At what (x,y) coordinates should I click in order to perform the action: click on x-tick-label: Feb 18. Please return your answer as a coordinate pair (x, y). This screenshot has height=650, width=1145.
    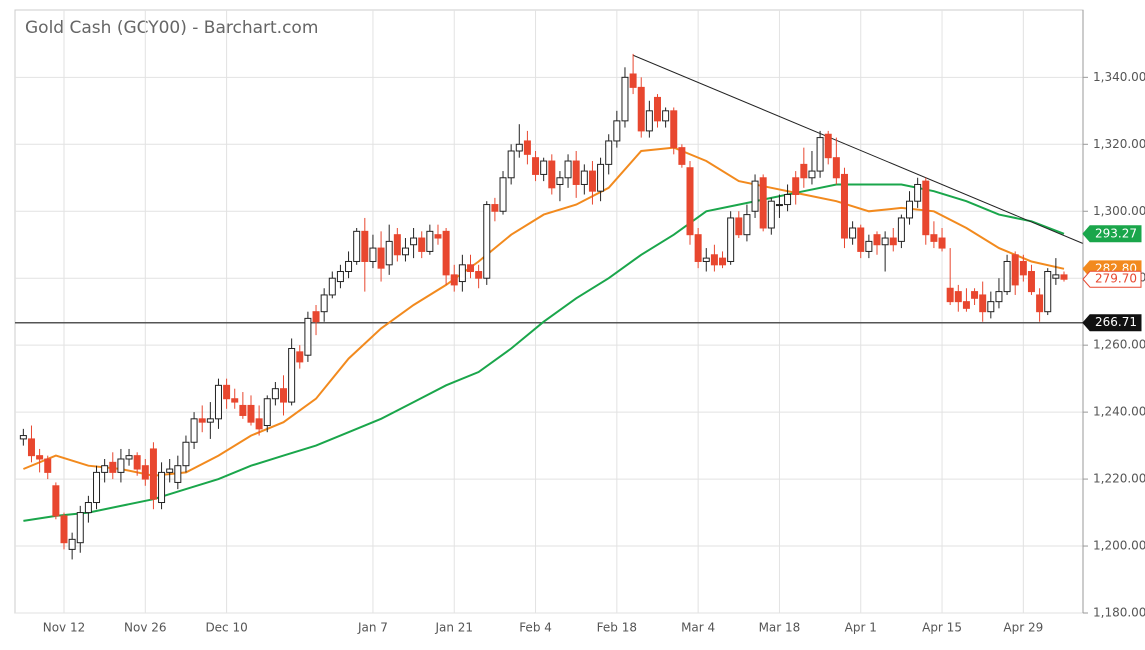
    Looking at the image, I should click on (617, 628).